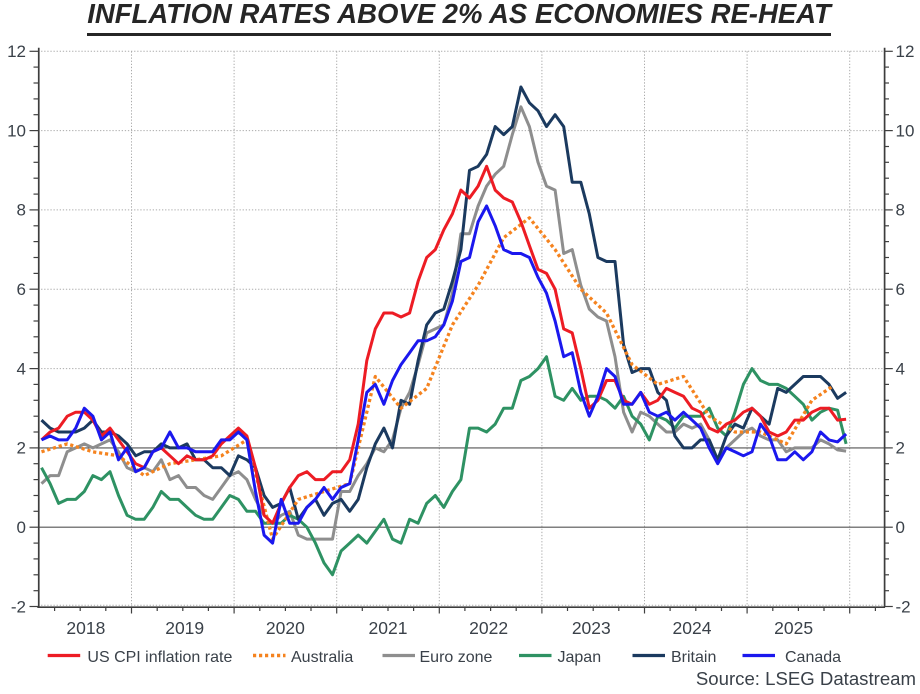 This screenshot has width=920, height=694. Describe the element at coordinates (693, 657) in the screenshot. I see `svg-text: Britain` at that location.